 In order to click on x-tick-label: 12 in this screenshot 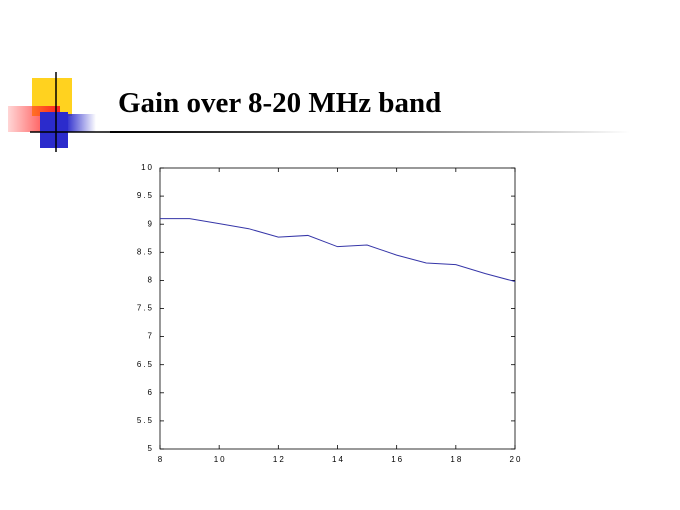, I will do `click(279, 459)`.